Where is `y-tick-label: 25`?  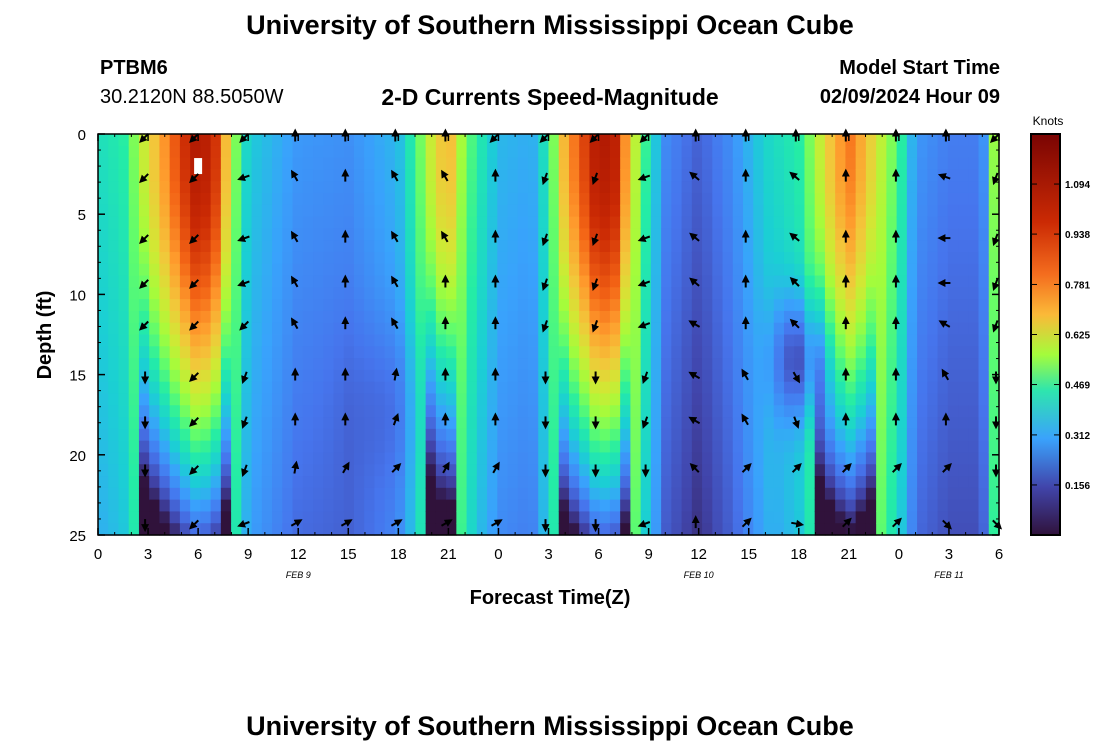
y-tick-label: 25 is located at coordinates (77, 536).